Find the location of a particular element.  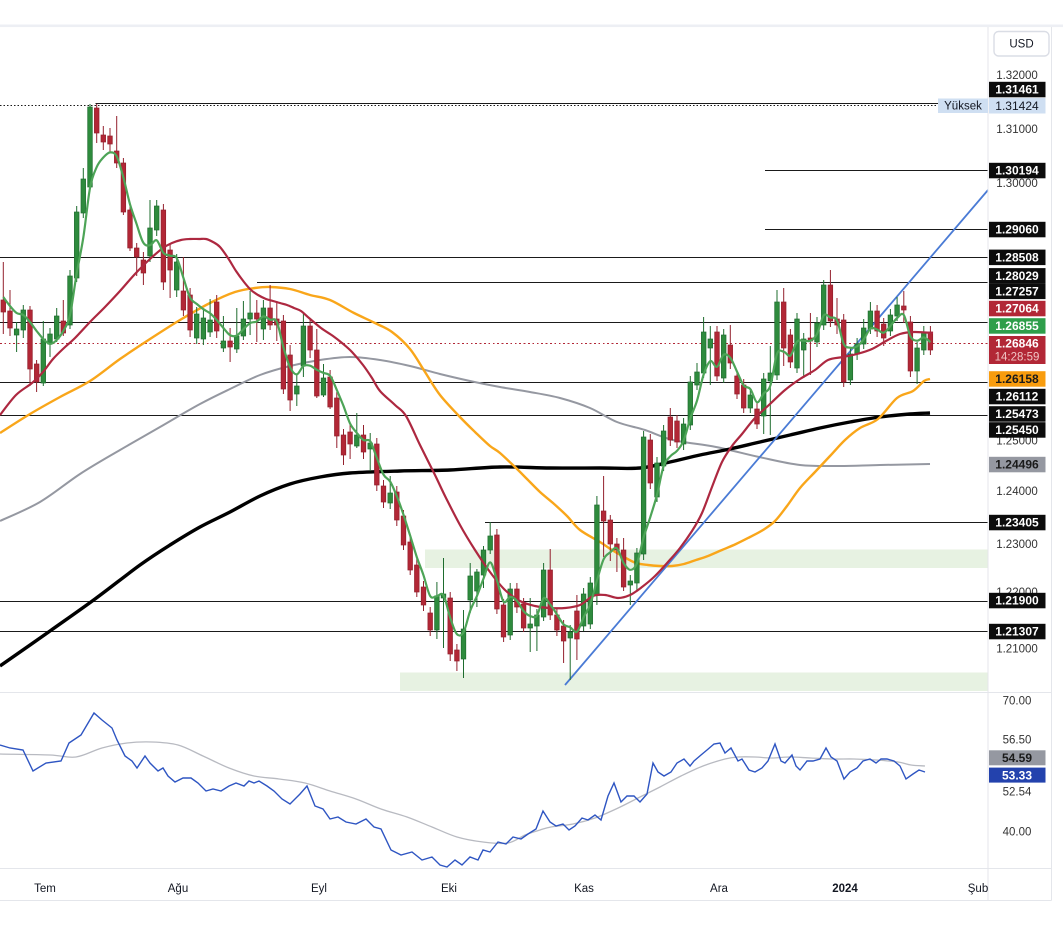

svg-text: 1.30194 is located at coordinates (1017, 171).